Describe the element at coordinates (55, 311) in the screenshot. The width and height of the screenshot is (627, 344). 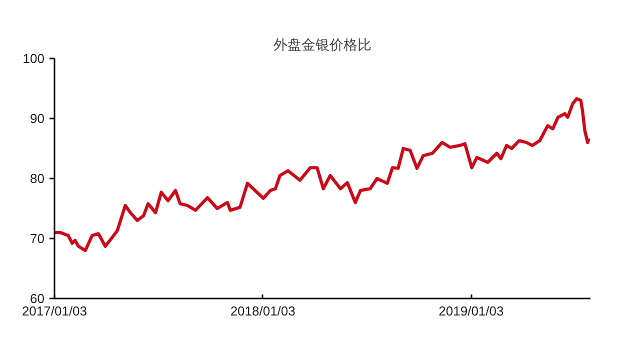
I see `x-tick-label: 2017/01/03` at that location.